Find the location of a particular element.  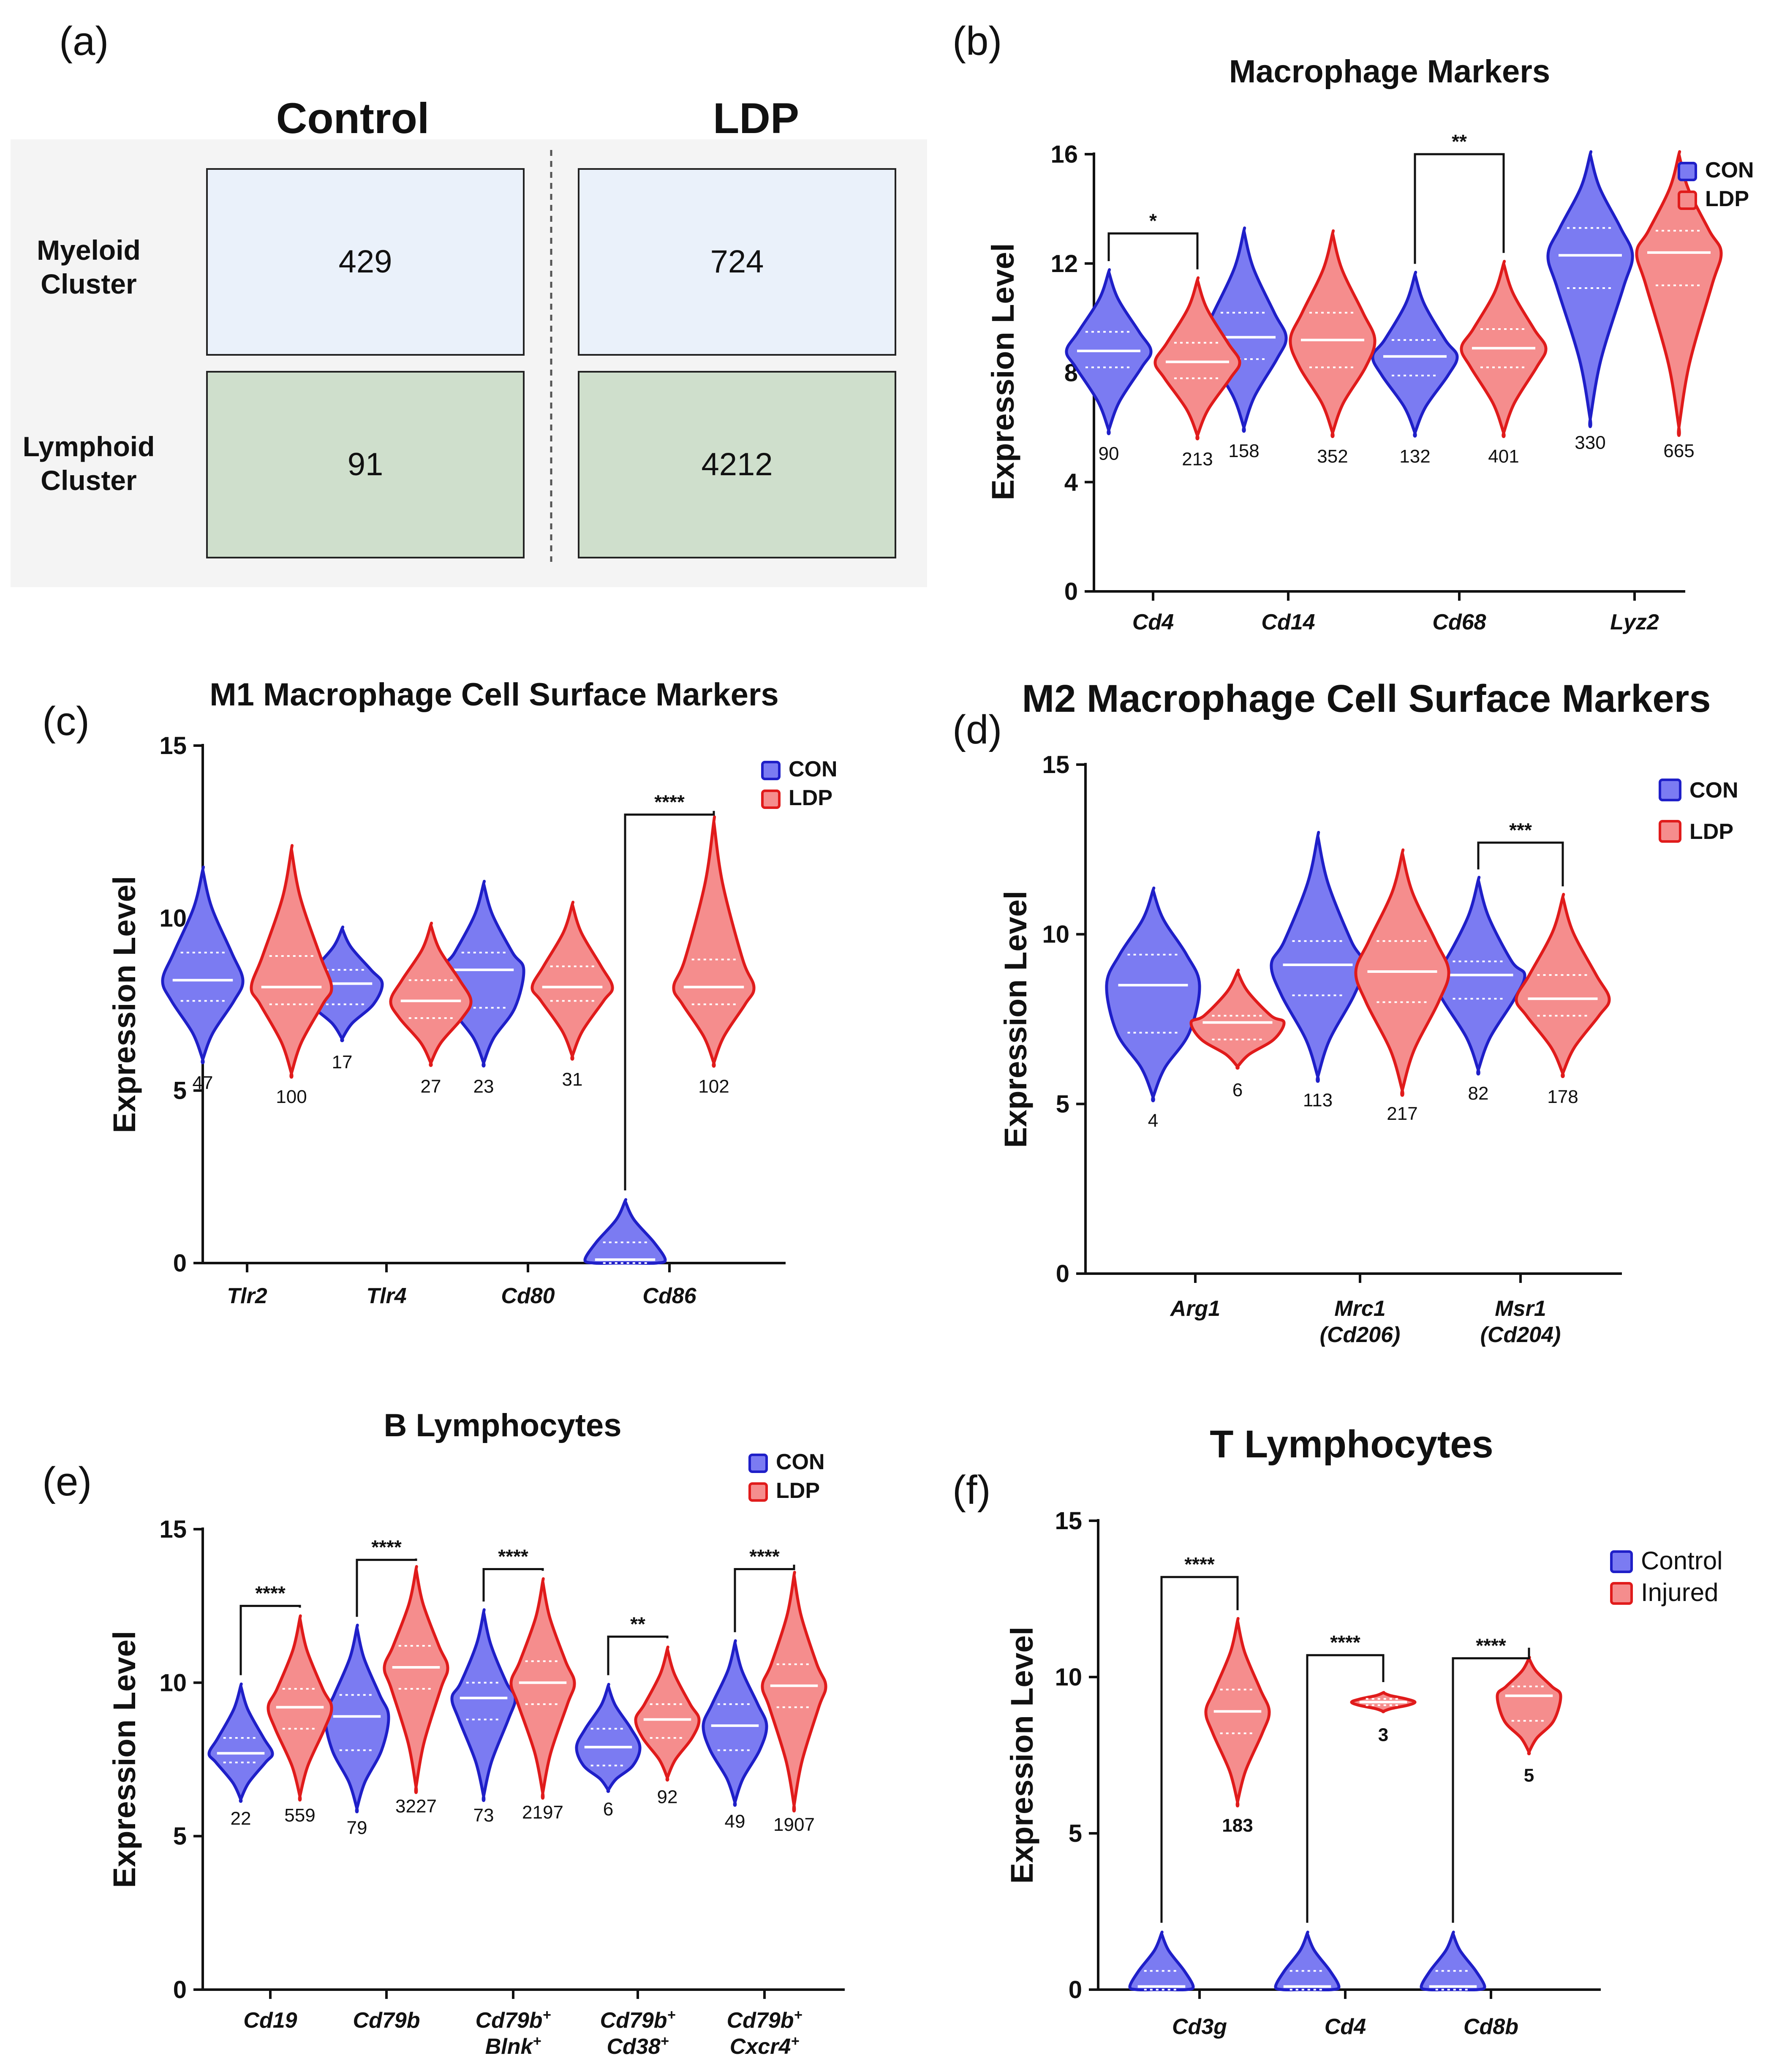

legend-swatch-con is located at coordinates (1687, 171).